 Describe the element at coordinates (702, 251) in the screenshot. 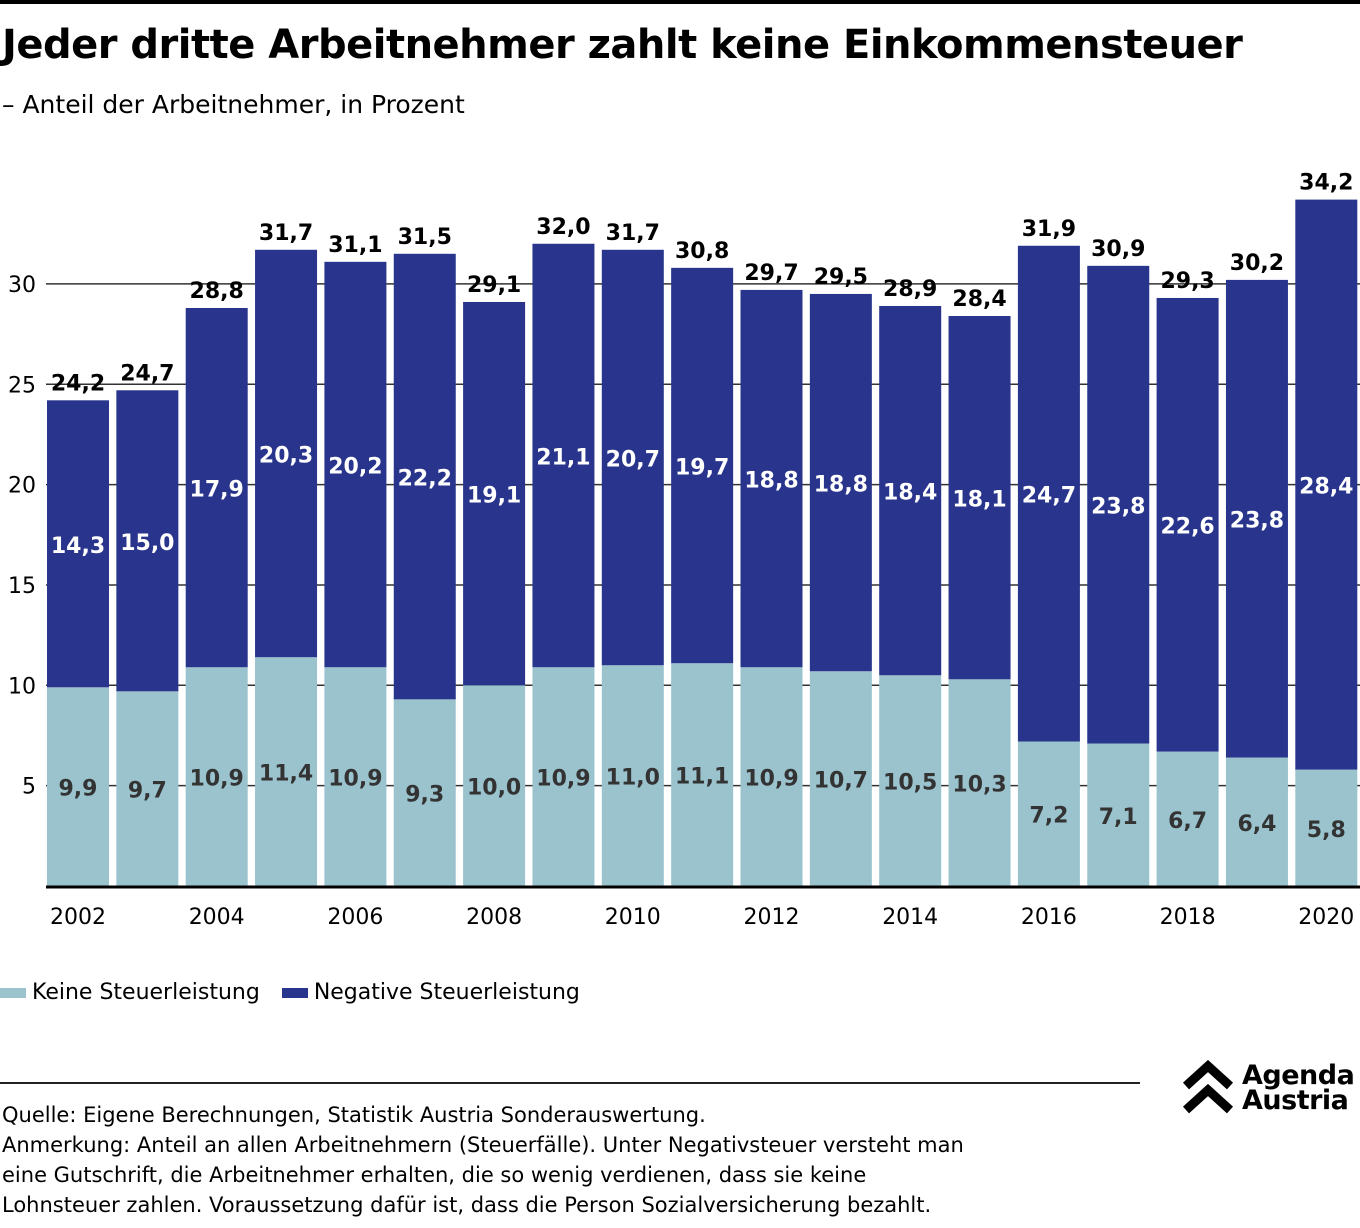

I see `data-label-total: 30,8` at that location.